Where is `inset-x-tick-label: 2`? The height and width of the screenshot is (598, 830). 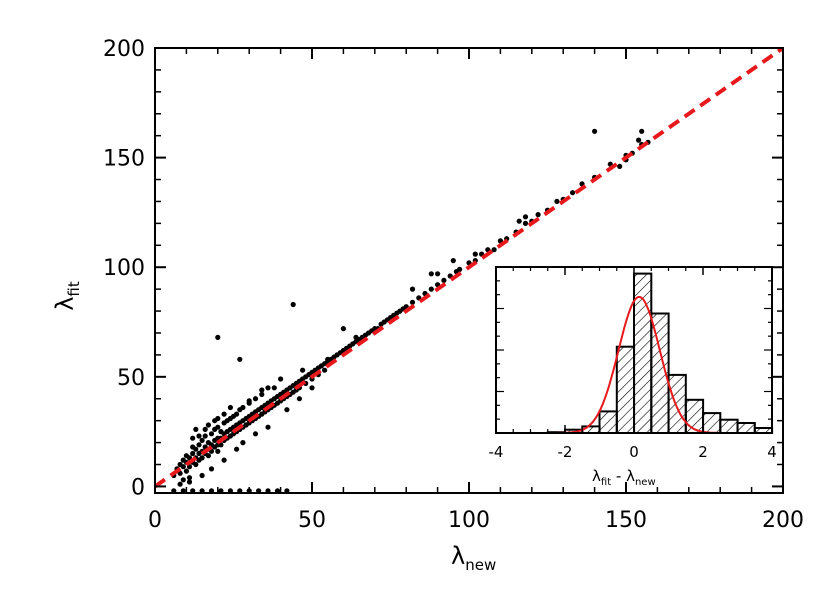
inset-x-tick-label: 2 is located at coordinates (703, 452).